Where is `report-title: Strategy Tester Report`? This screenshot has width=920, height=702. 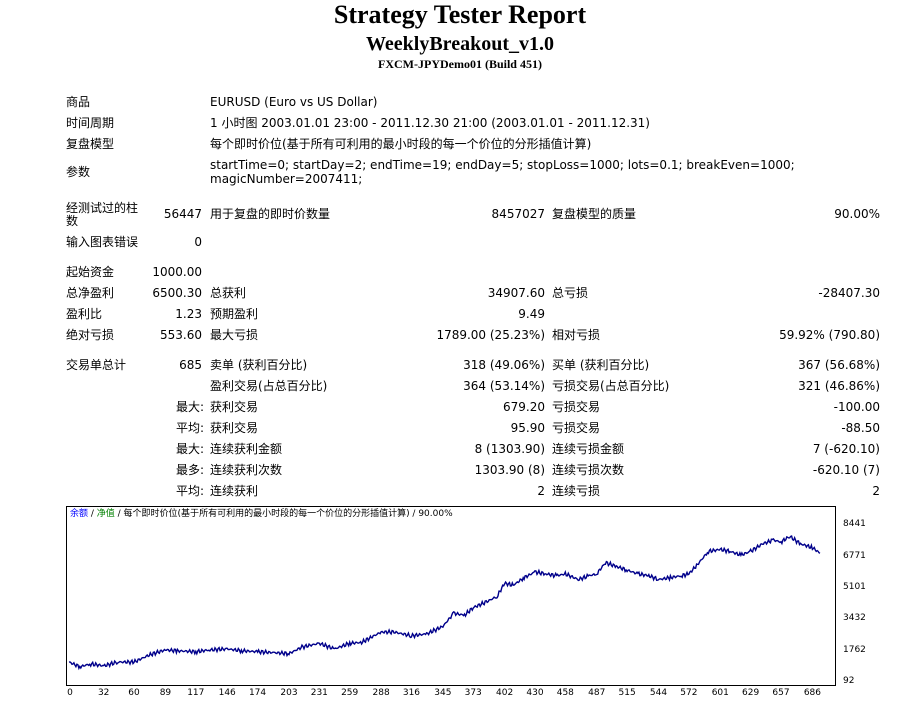
report-title: Strategy Tester Report is located at coordinates (460, 14).